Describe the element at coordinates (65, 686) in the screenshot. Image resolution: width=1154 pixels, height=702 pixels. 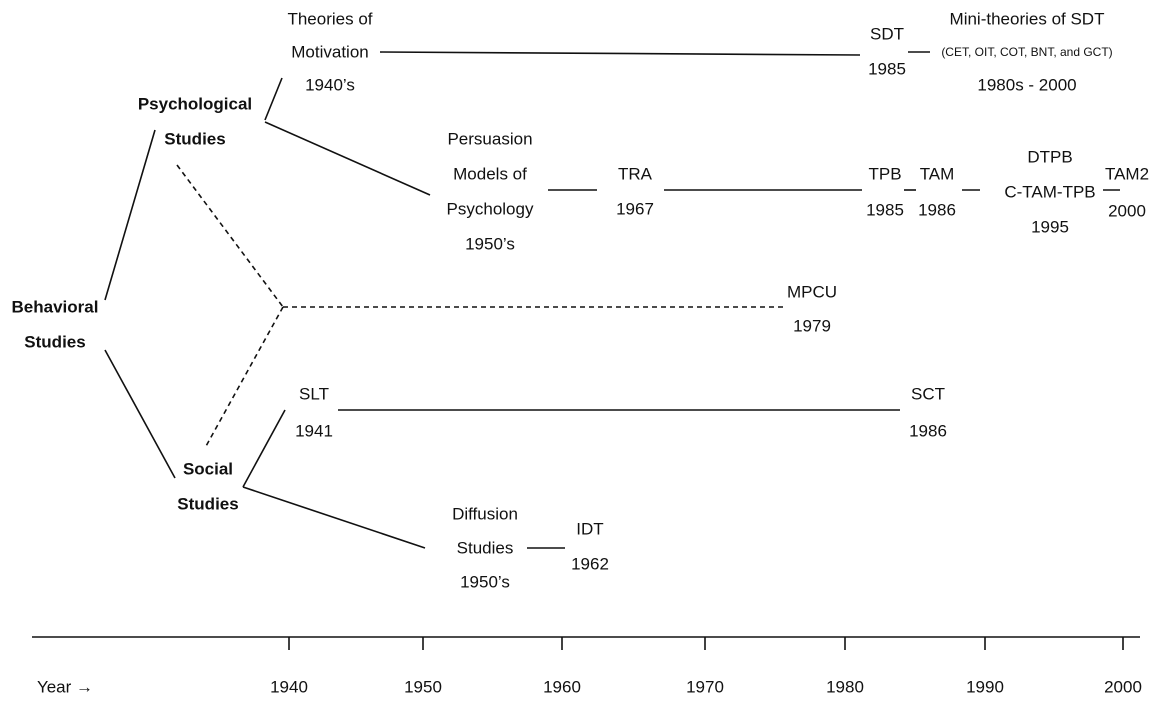
I see `axis-label: Year →` at that location.